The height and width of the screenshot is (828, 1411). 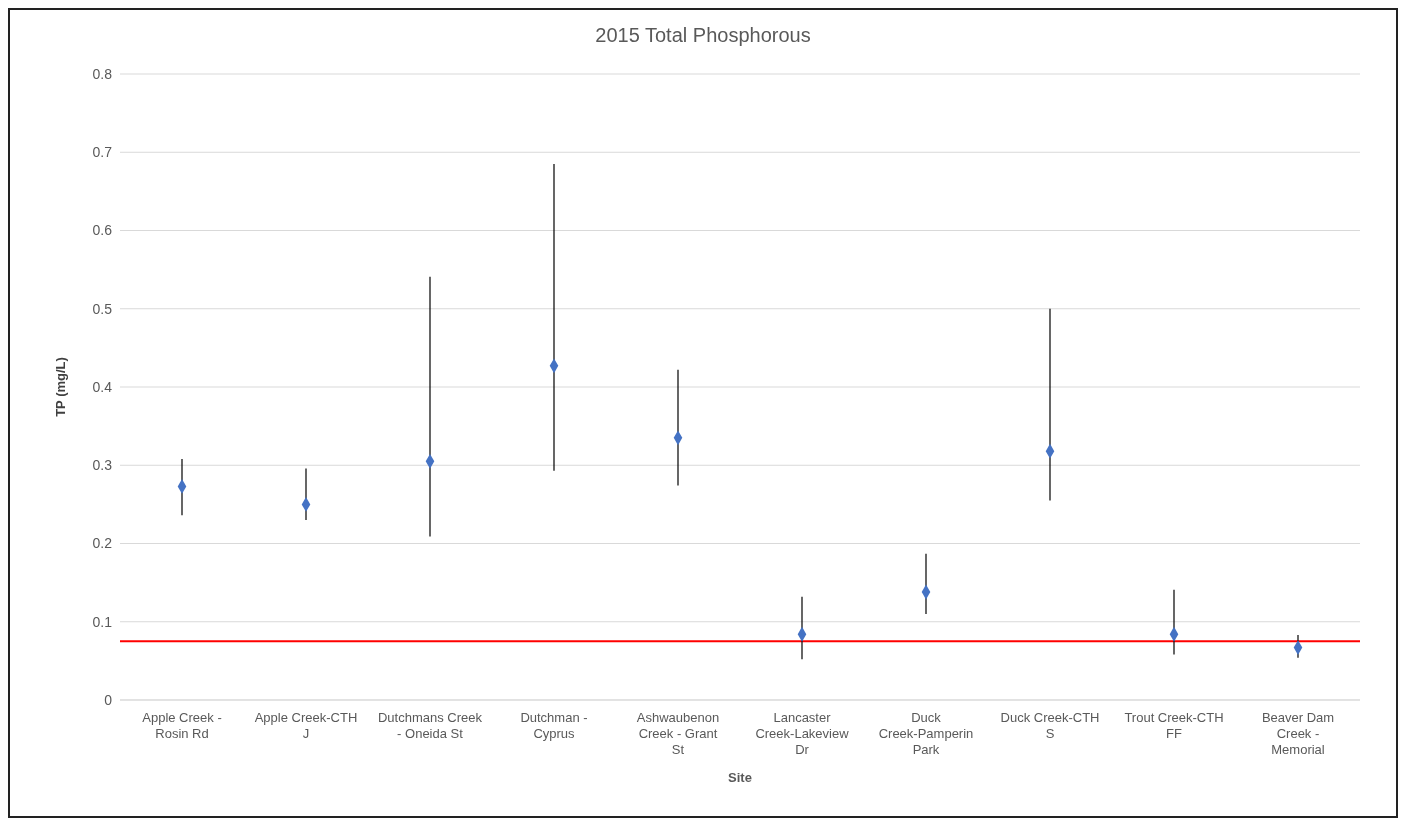 I want to click on y-tick-label: 0.5, so click(x=102, y=308).